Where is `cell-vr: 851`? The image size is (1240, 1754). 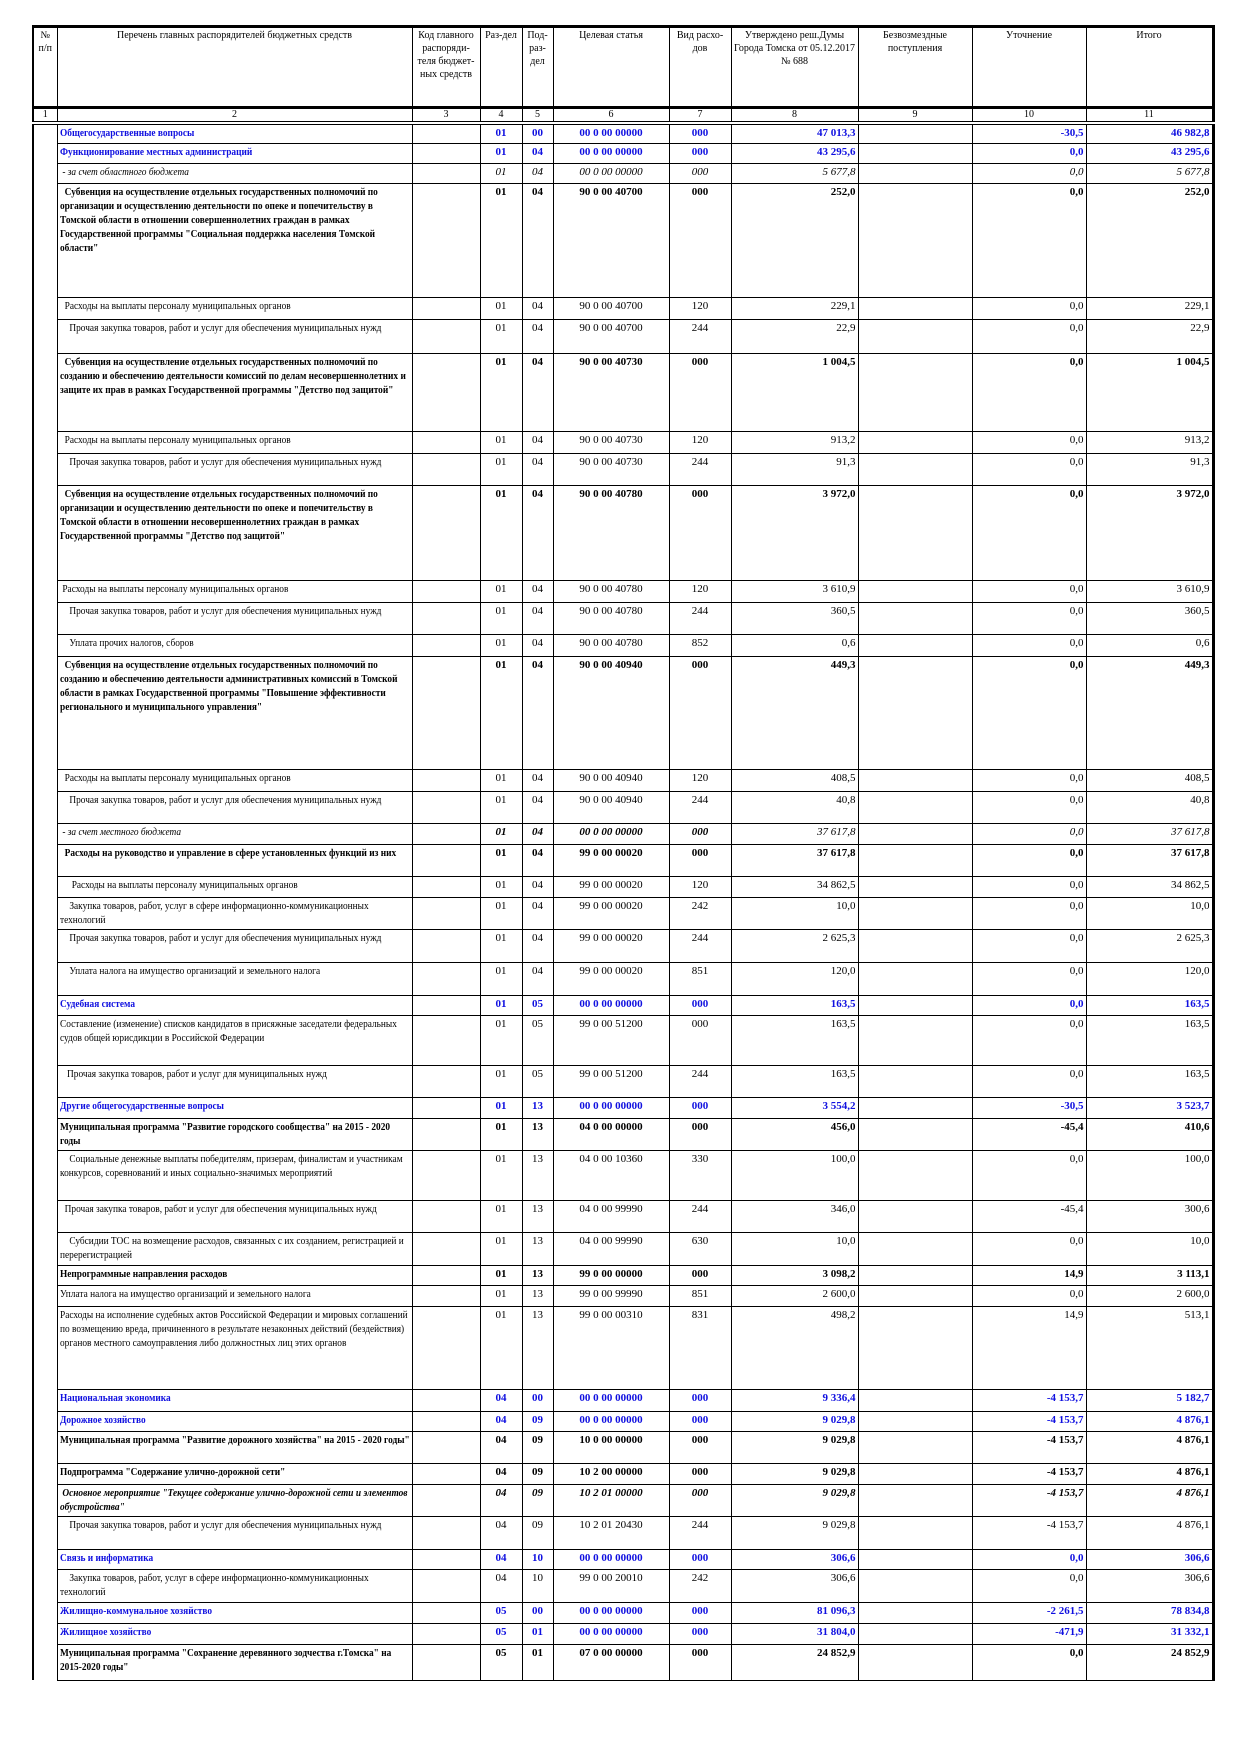 cell-vr: 851 is located at coordinates (700, 1296).